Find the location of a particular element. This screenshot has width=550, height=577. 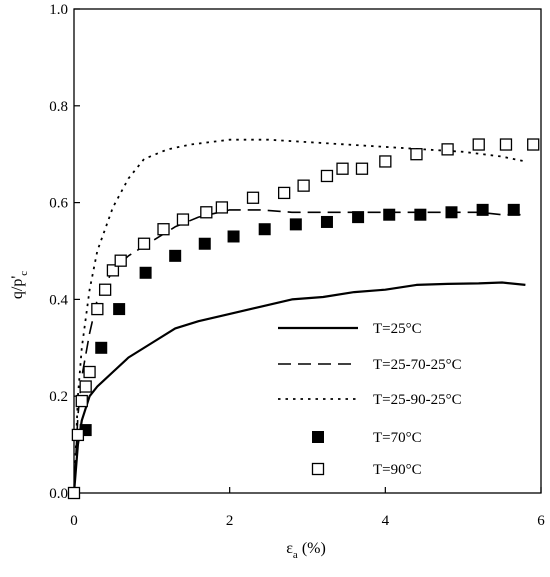

legend-label: T=90°C is located at coordinates (397, 470).